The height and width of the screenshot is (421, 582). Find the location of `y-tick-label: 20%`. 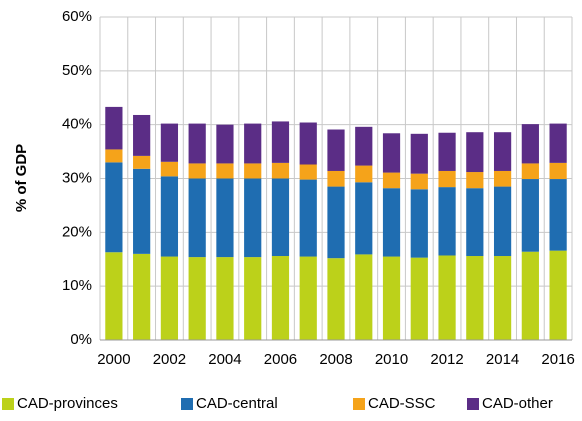

y-tick-label: 20% is located at coordinates (77, 231).